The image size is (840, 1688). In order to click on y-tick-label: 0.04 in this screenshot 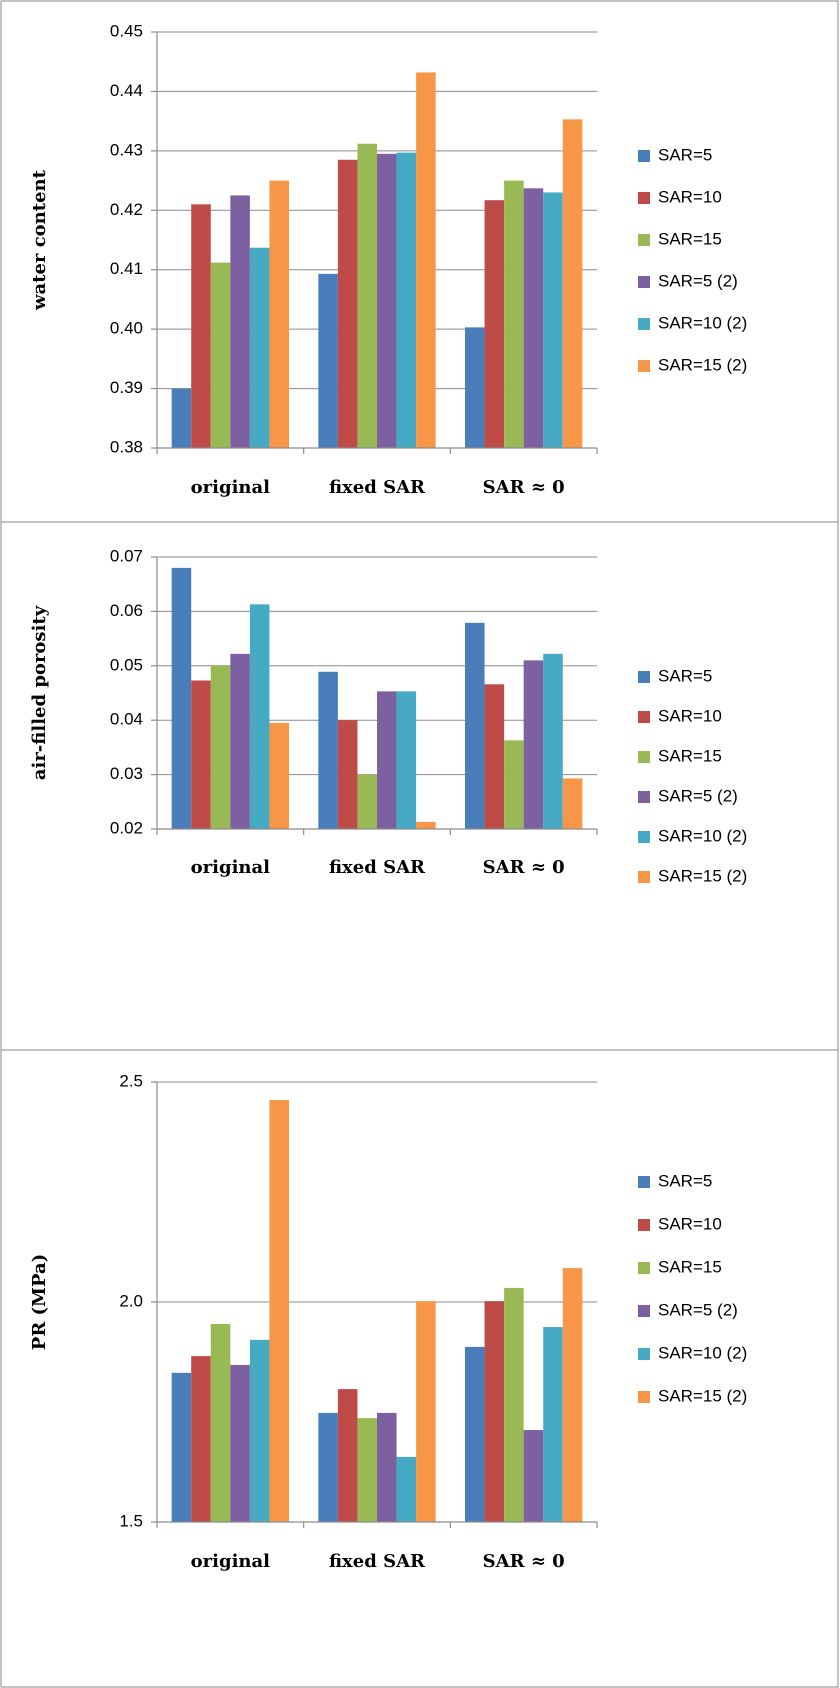, I will do `click(126, 719)`.